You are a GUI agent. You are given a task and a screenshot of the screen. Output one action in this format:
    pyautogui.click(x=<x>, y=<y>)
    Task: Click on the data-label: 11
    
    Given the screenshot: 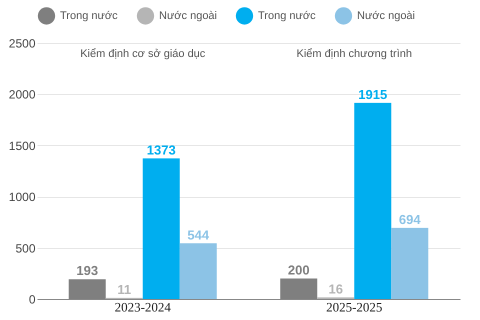 What is the action you would take?
    pyautogui.click(x=124, y=289)
    